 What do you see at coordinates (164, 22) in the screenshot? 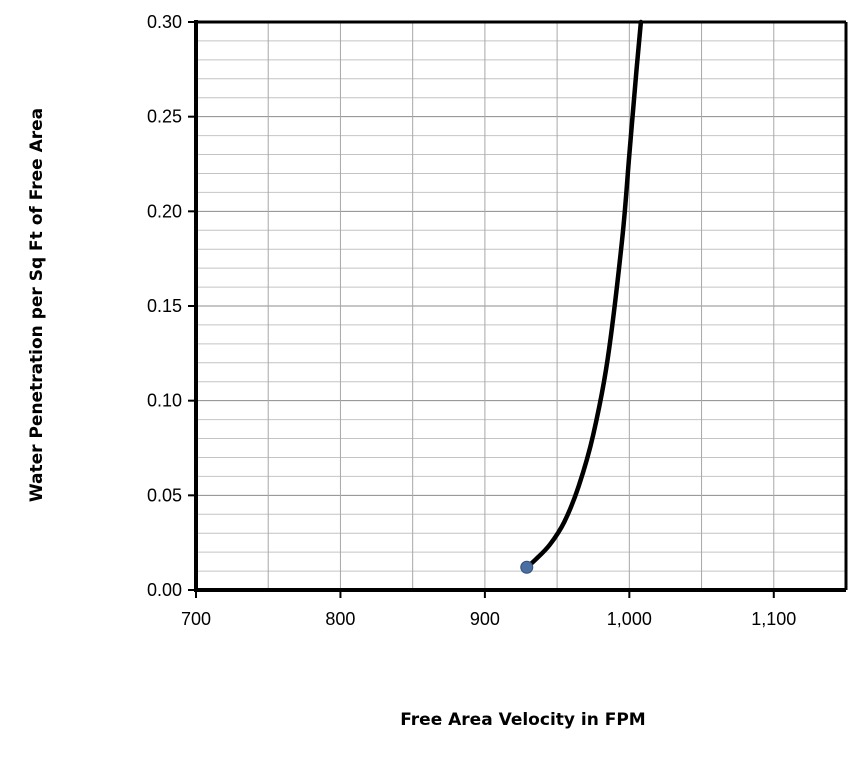
I see `y-tick-label: 0.30` at bounding box center [164, 22].